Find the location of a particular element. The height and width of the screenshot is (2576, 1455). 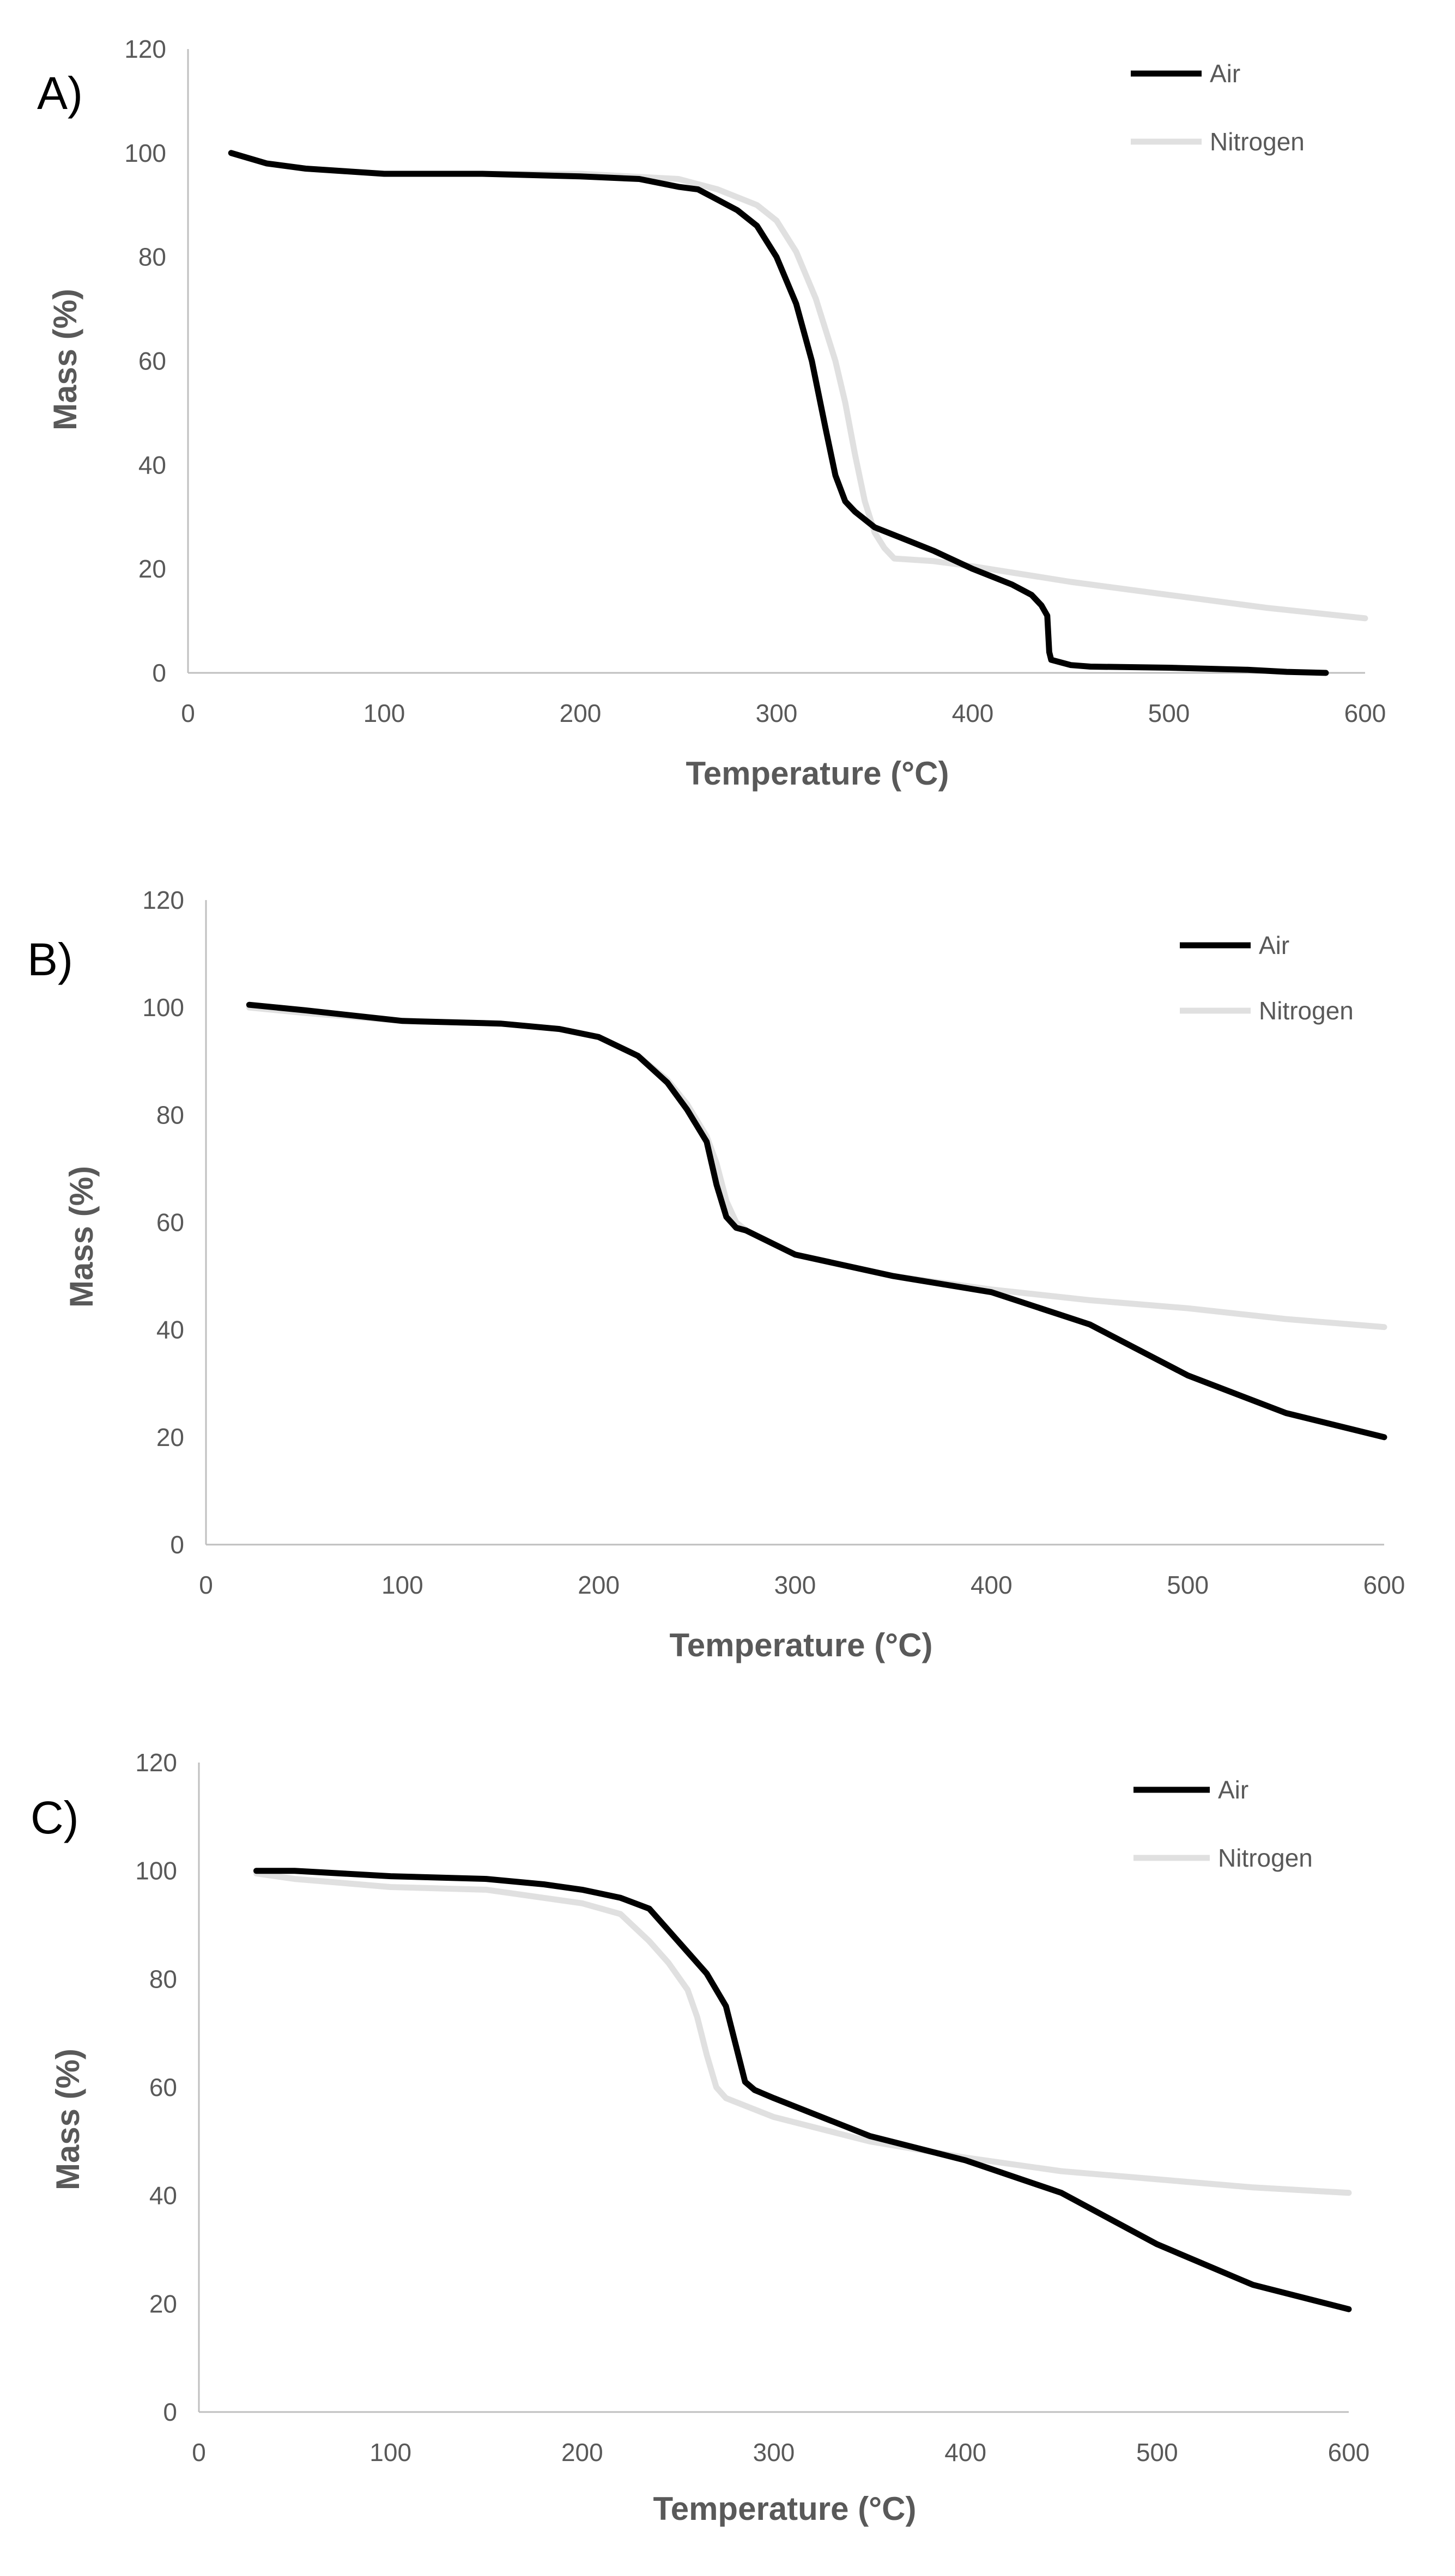

y-tick-label-c: 80 is located at coordinates (163, 1979).